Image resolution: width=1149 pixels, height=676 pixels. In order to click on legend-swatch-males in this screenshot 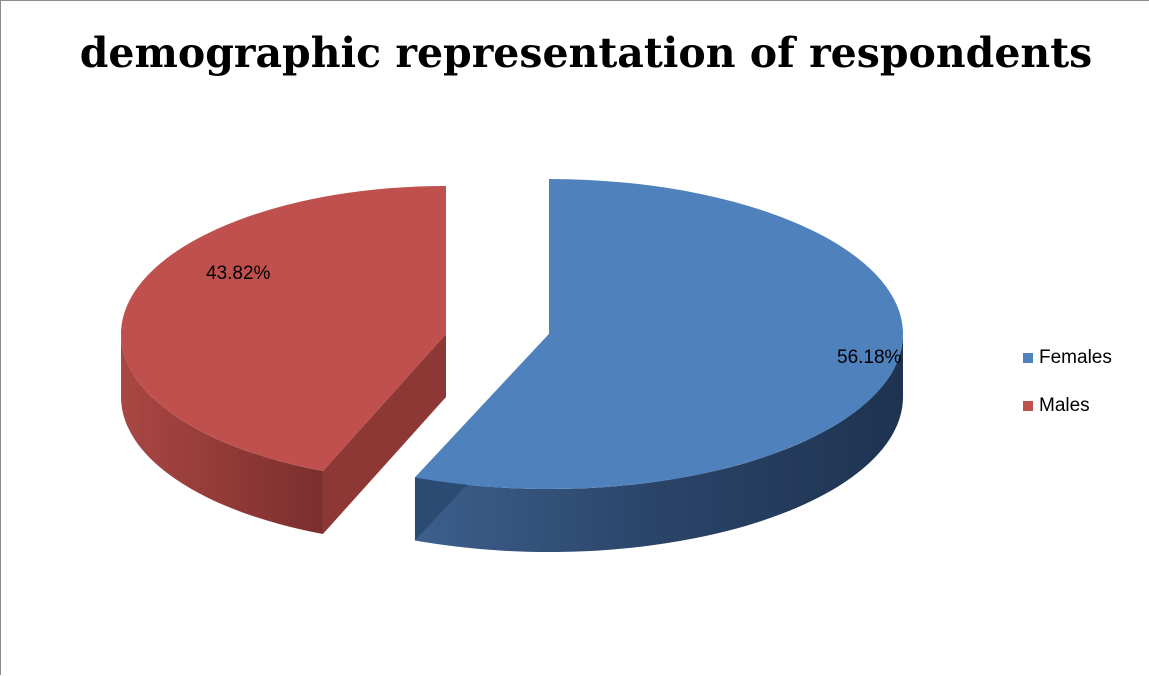, I will do `click(1028, 406)`.